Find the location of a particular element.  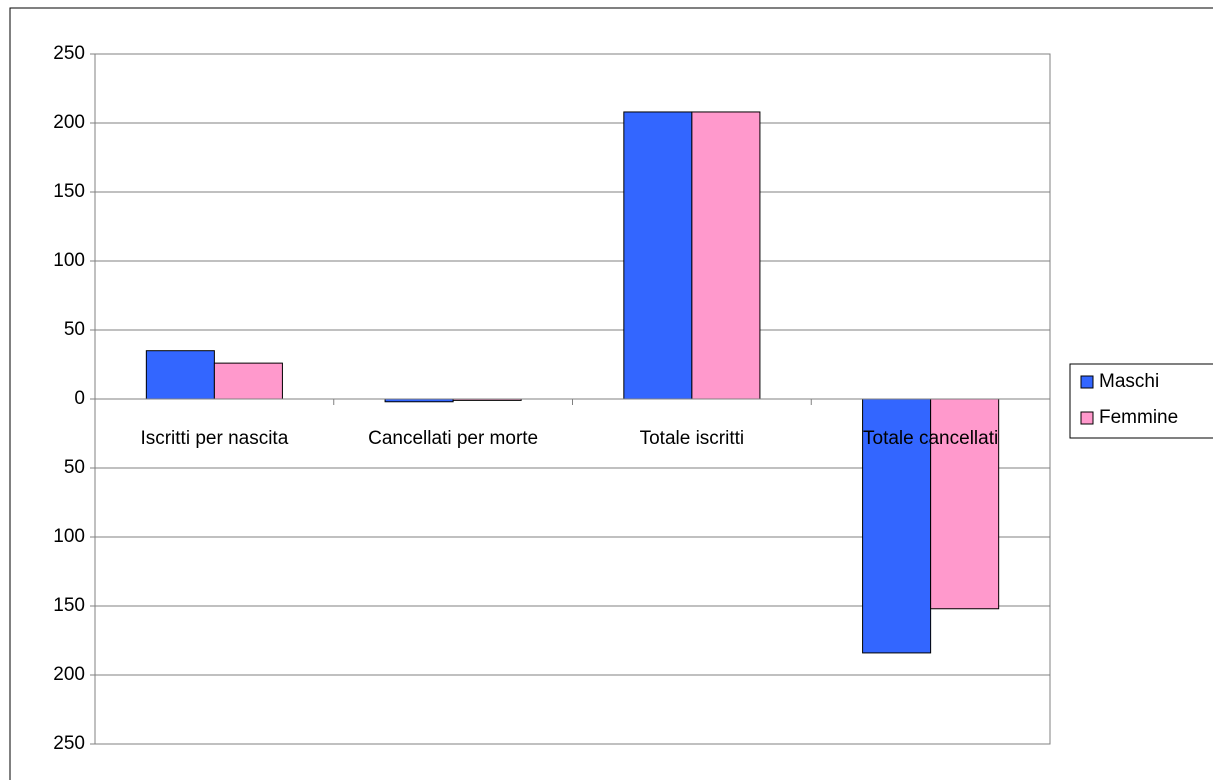

legend-label: Maschi is located at coordinates (1129, 381).